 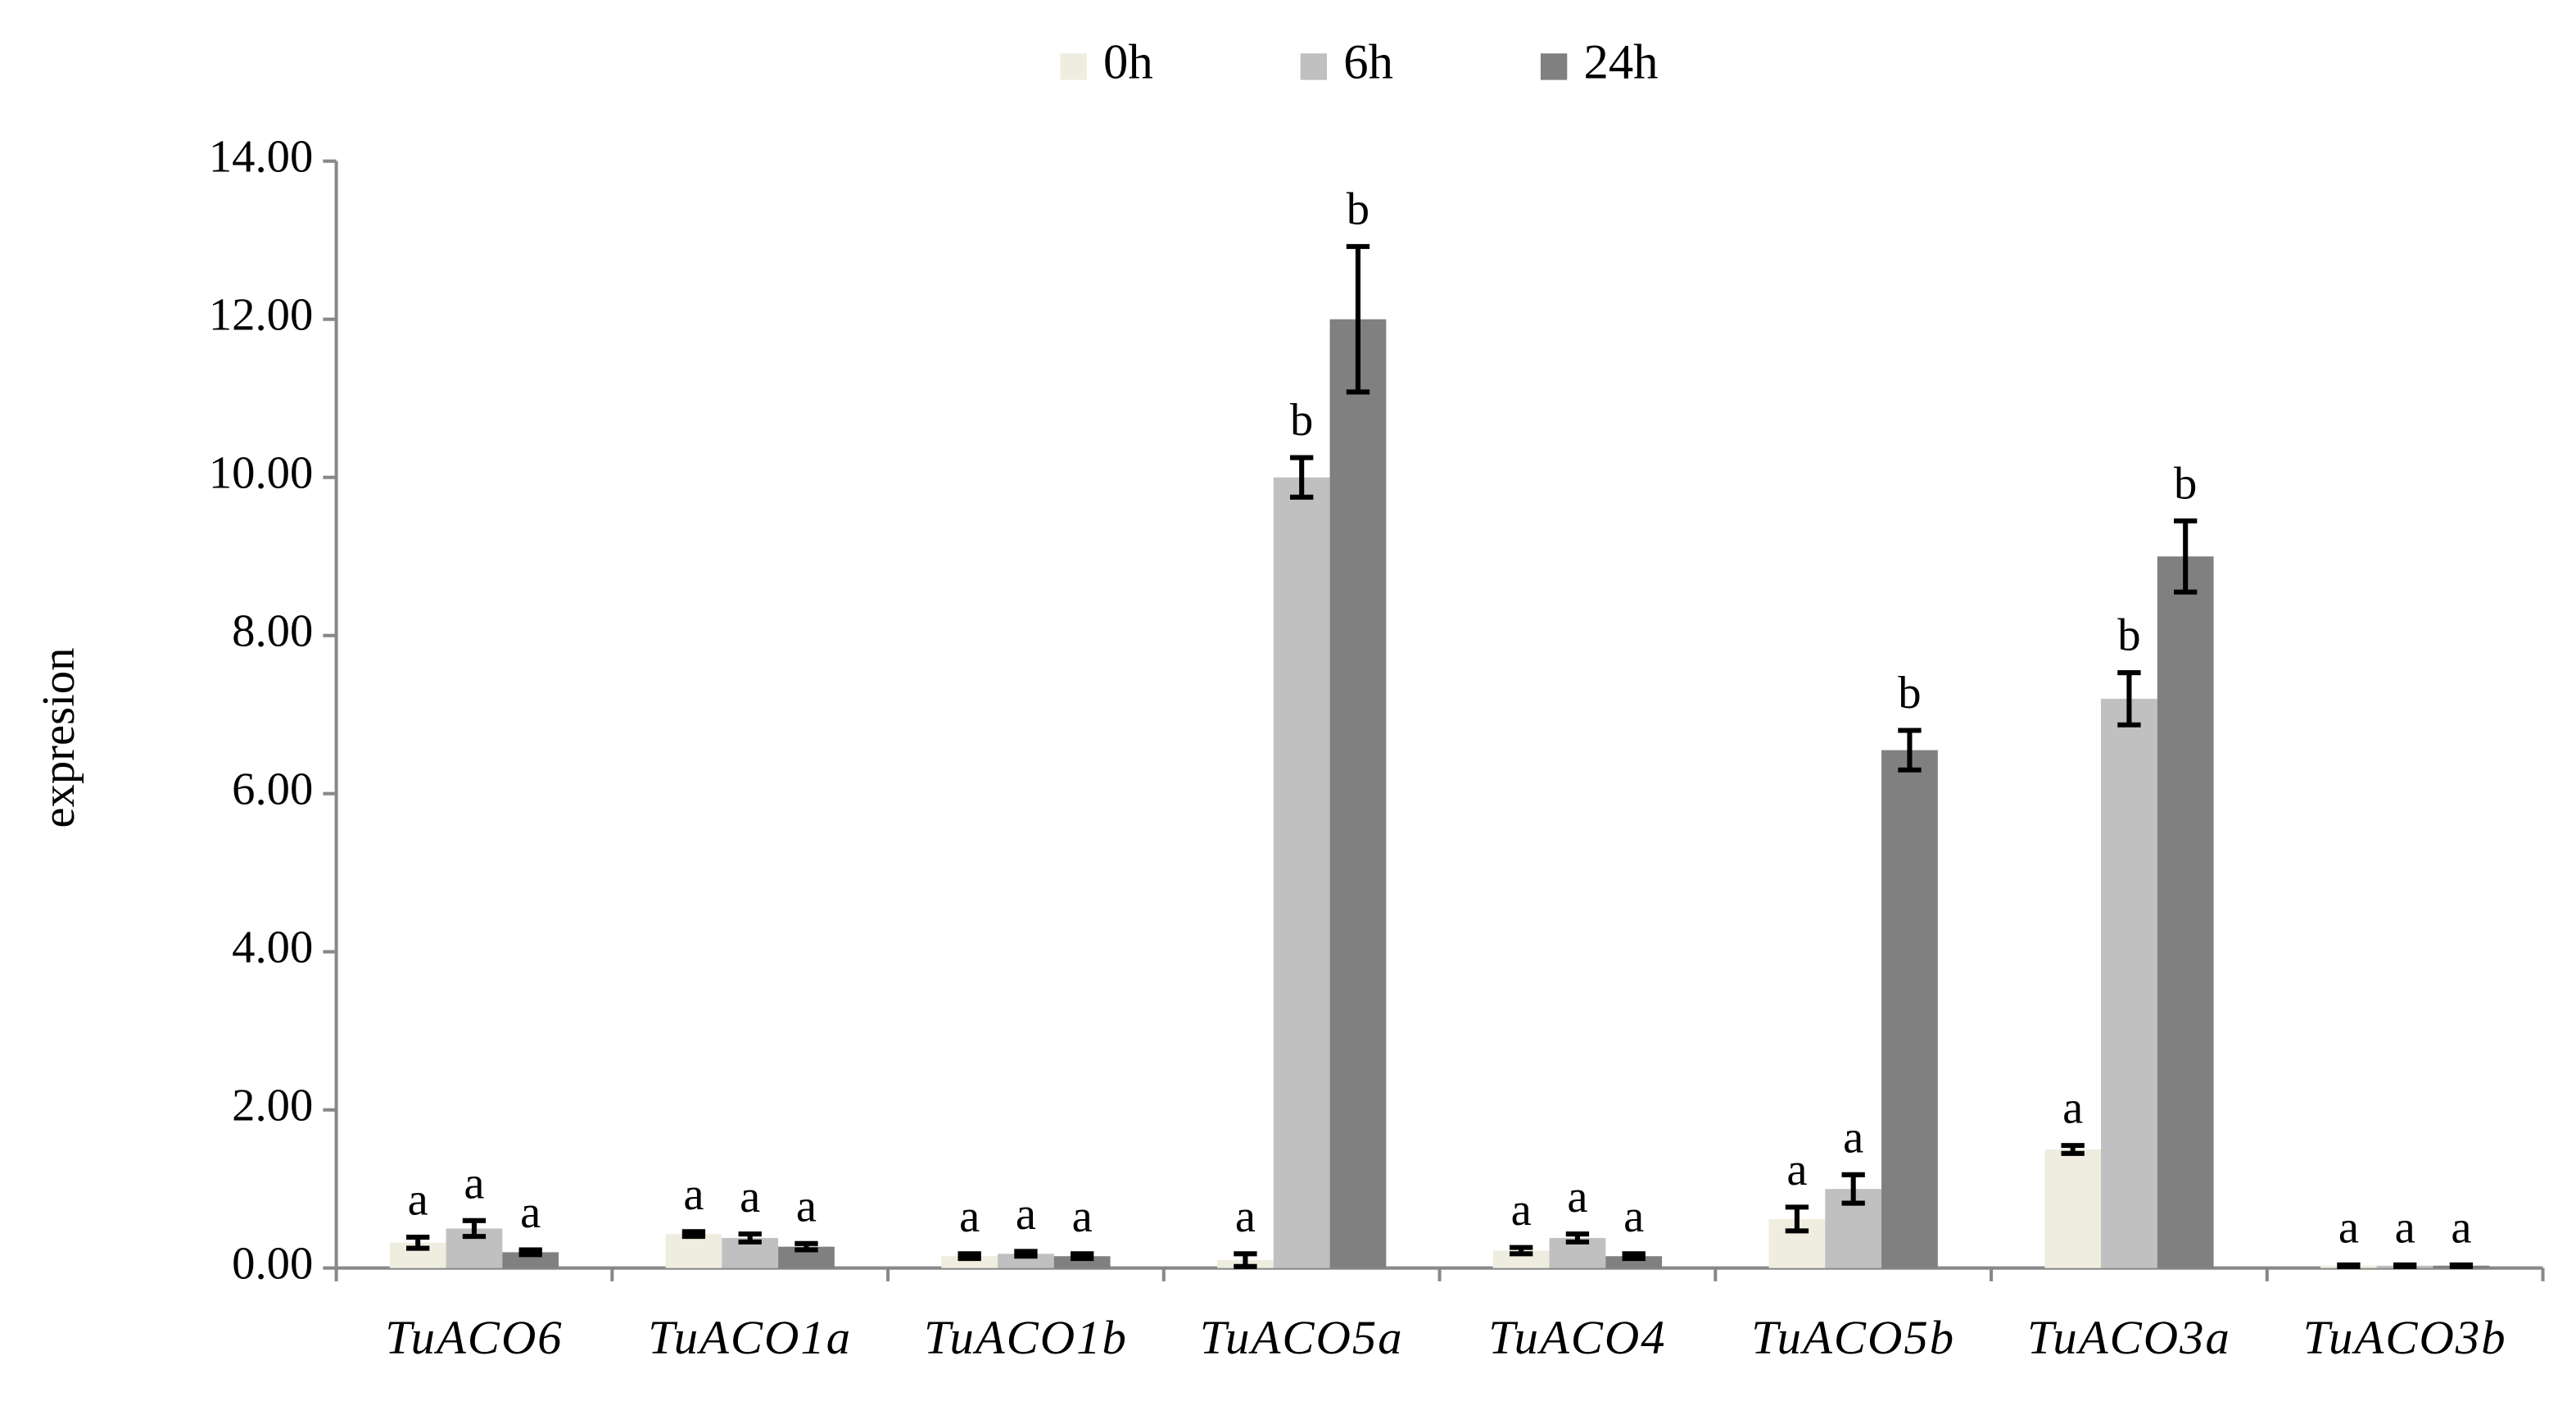 I want to click on y-tick-label: 2.00, so click(x=272, y=1106).